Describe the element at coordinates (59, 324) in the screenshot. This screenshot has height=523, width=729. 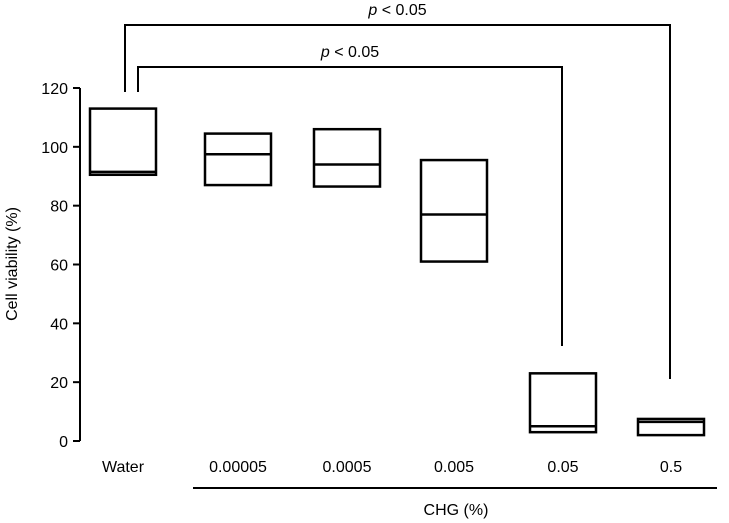
I see `y-tick-label-40: 40` at that location.